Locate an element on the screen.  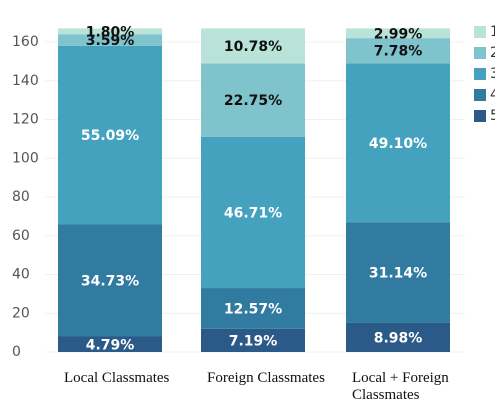
y-tick-label: 20 is located at coordinates (21, 313).